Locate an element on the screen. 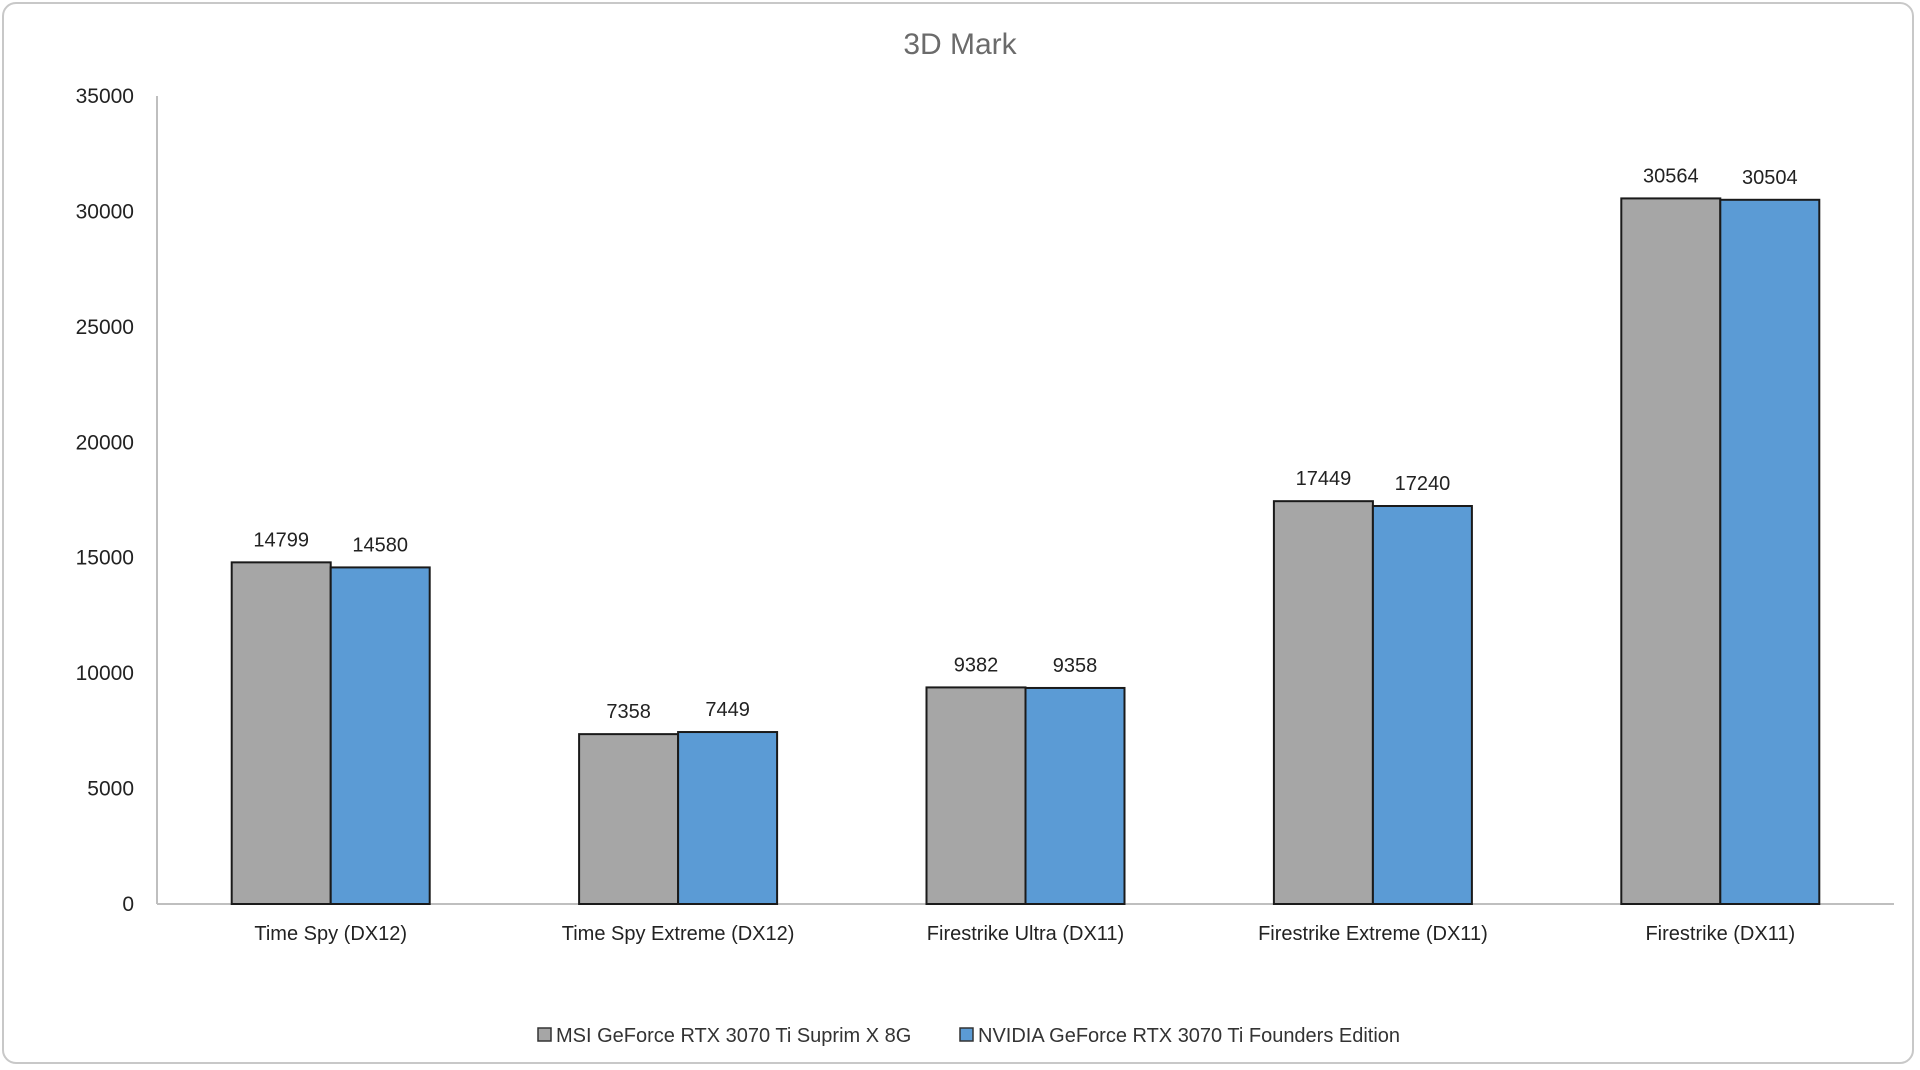 This screenshot has height=1070, width=1920. x-tick-label: Time Spy Extreme (DX12) is located at coordinates (678, 934).